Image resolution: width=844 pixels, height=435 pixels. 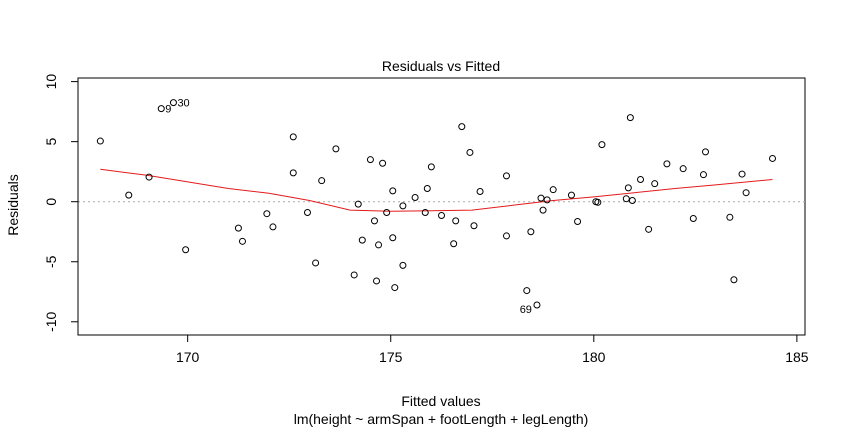 What do you see at coordinates (51, 142) in the screenshot?
I see `y-tick-label: 5` at bounding box center [51, 142].